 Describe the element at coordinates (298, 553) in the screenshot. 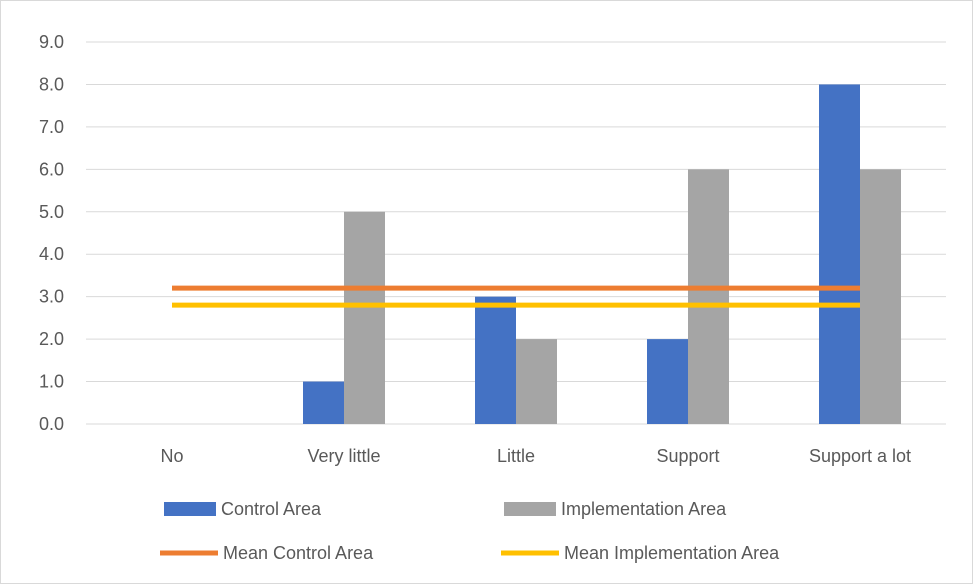

I see `legend-label-mean-control-area: Mean Control Area` at that location.